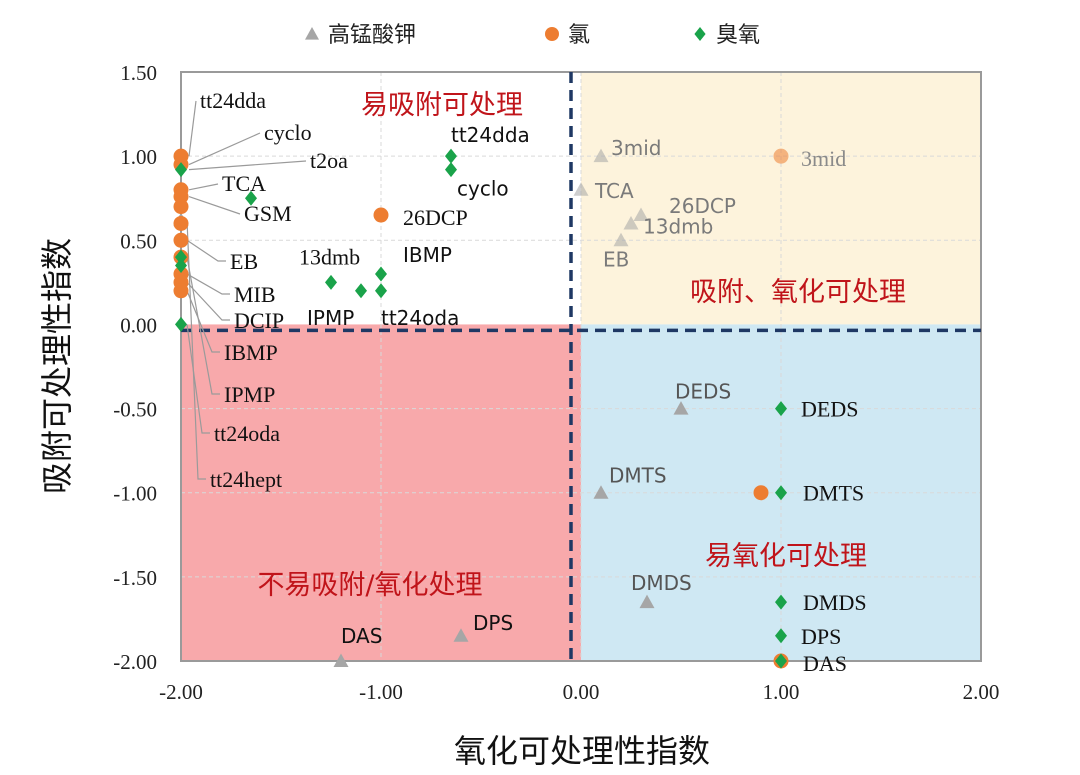 This screenshot has width=1080, height=775. Describe the element at coordinates (331, 282) in the screenshot. I see `point-臭氧-8` at that location.